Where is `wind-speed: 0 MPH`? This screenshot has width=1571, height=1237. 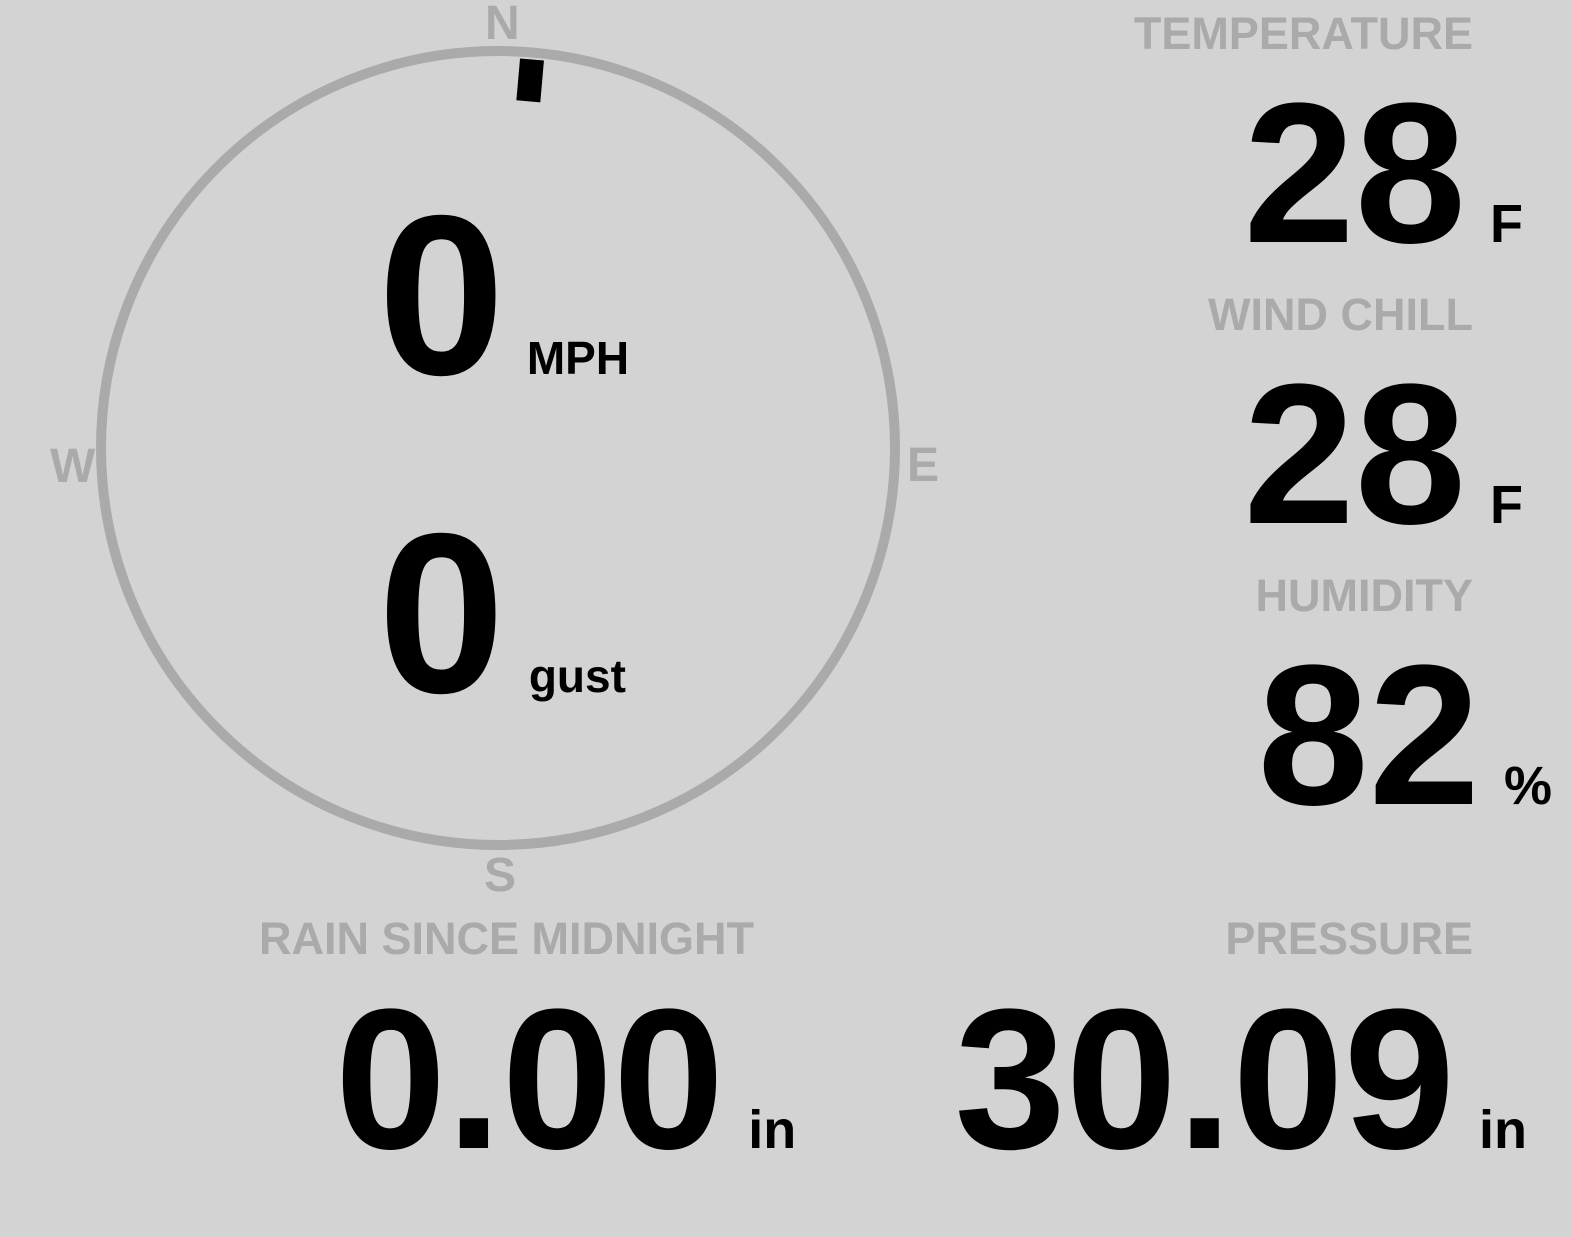
wind-speed: 0 MPH is located at coordinates (503, 296).